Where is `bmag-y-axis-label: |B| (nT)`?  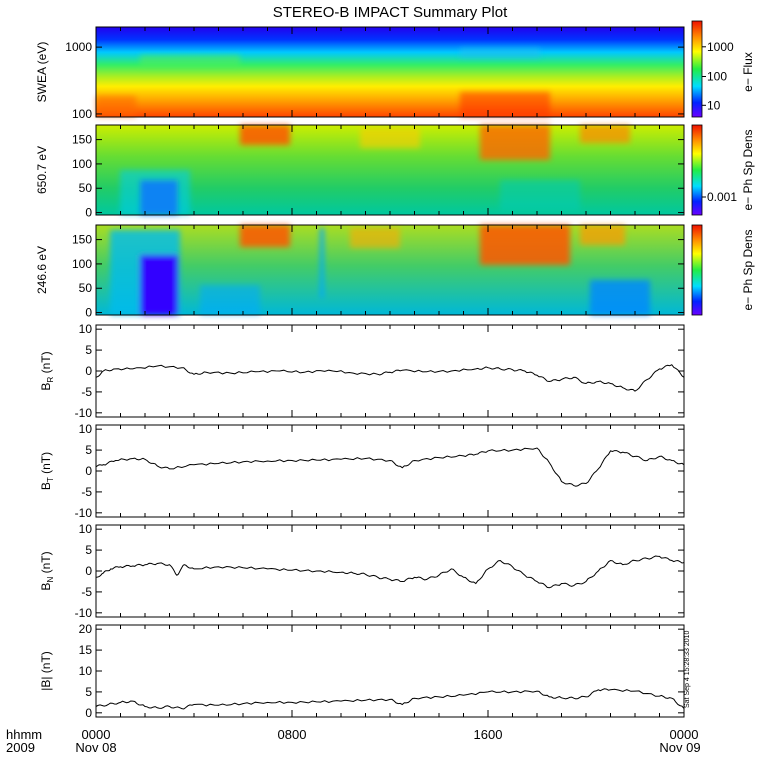
bmag-y-axis-label: |B| (nT) is located at coordinates (46, 671).